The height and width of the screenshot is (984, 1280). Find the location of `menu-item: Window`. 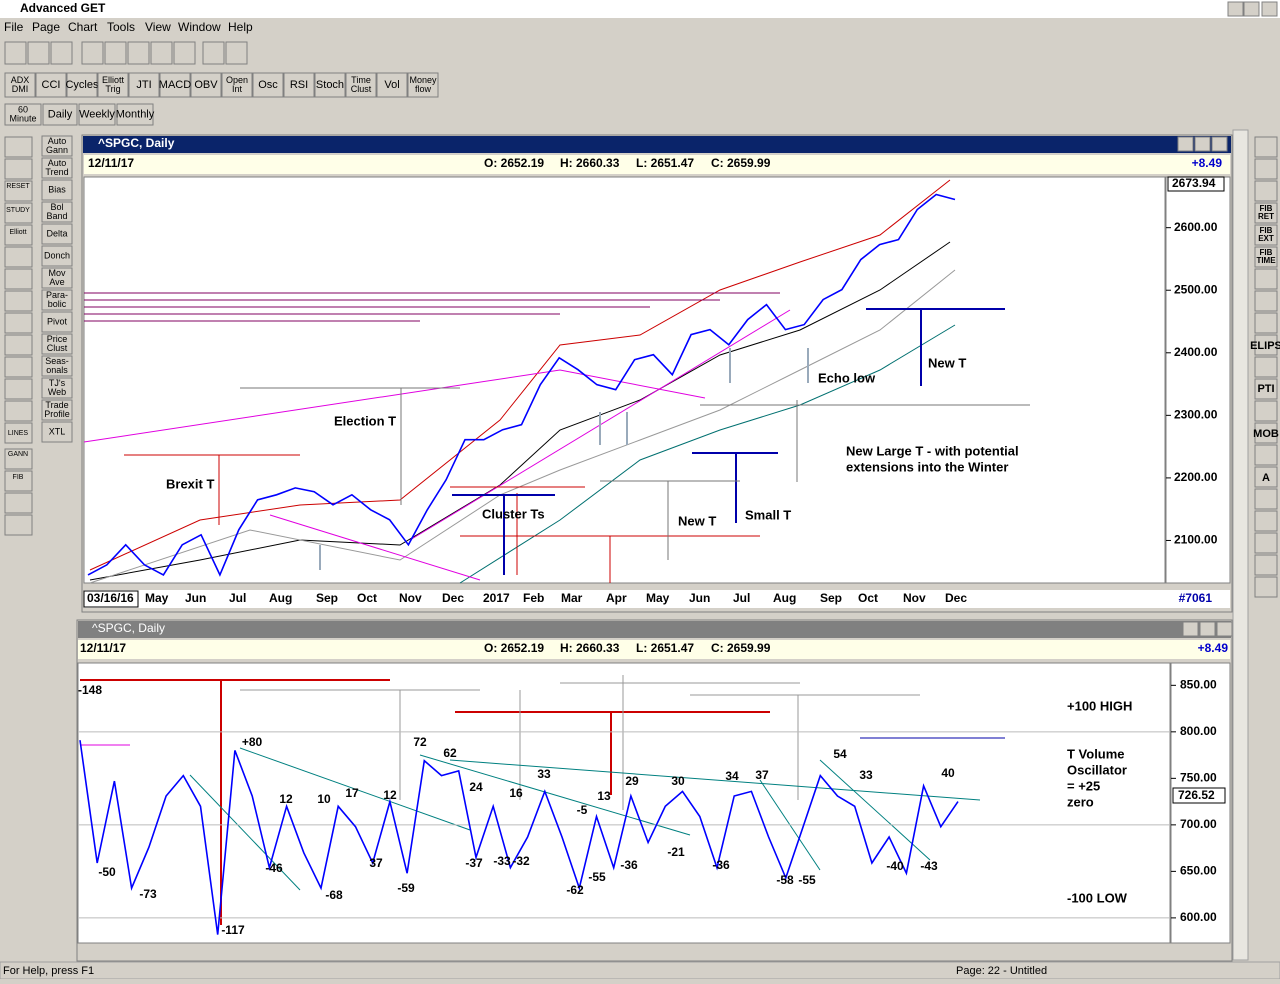

menu-item: Window is located at coordinates (199, 27).